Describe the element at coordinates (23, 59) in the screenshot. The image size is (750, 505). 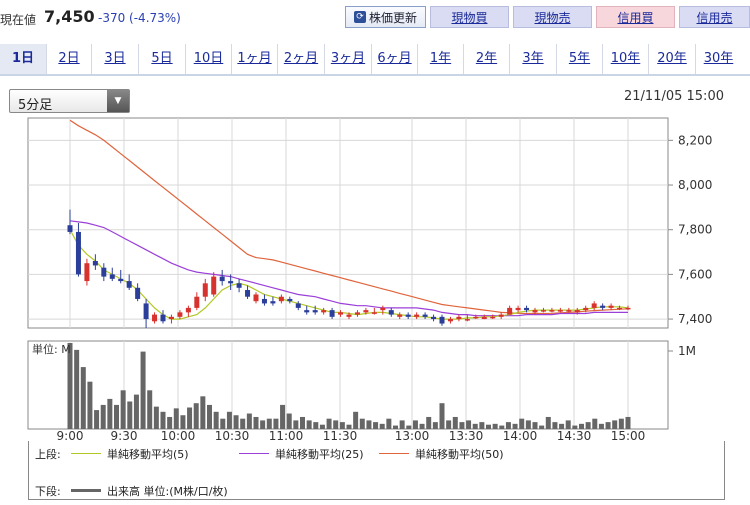
I see `tab-1d: 1日` at that location.